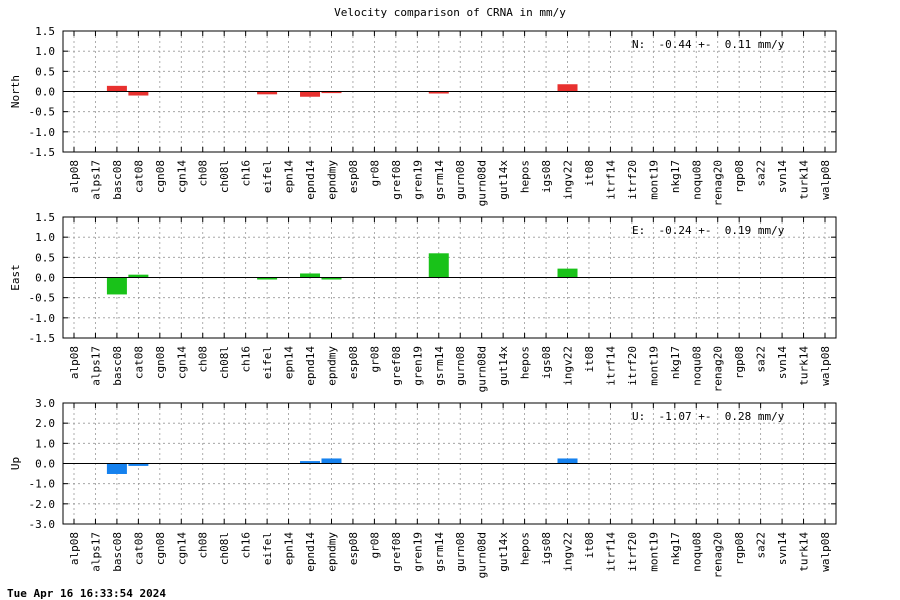 This screenshot has height=600, width=900. I want to click on x-tick-label: epnd14, so click(310, 552).